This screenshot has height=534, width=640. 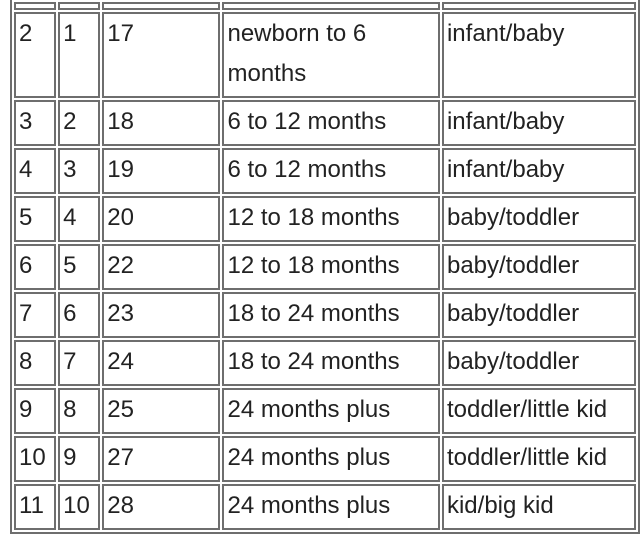 I want to click on col-1-cell: 7, so click(x=35, y=315).